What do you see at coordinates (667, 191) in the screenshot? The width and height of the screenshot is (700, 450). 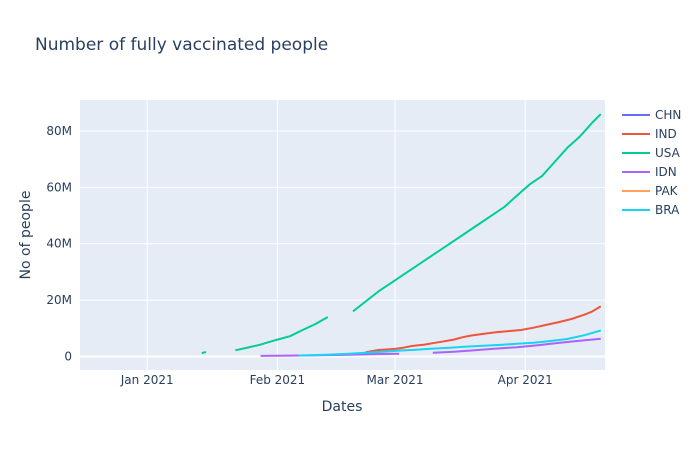 I see `legend-label-pak: PAK` at bounding box center [667, 191].